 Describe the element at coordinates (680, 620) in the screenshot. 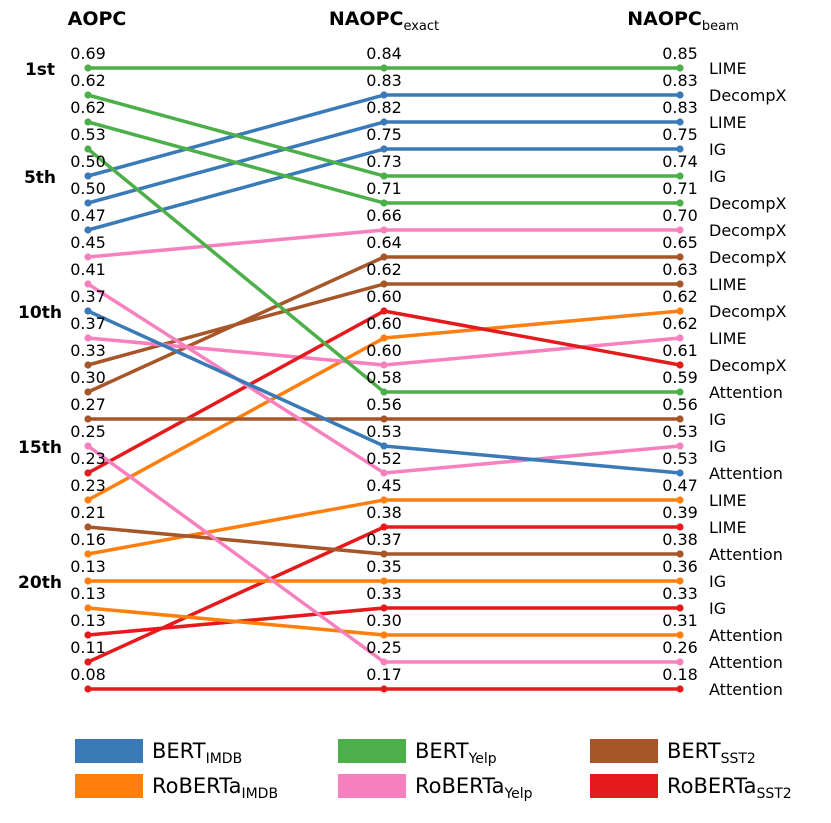

I see `value-label: 0.31` at that location.